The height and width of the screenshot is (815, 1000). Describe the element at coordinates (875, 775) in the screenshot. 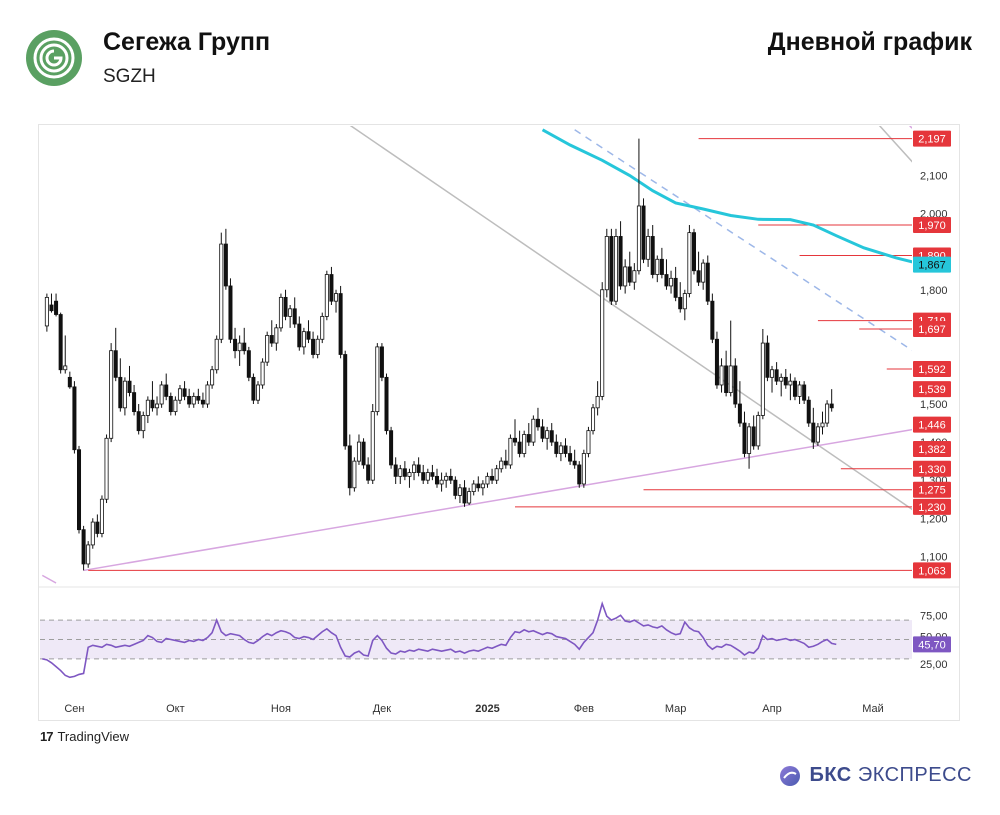

I see `bcs-brand: БКС ЭКСПРЕСС` at that location.